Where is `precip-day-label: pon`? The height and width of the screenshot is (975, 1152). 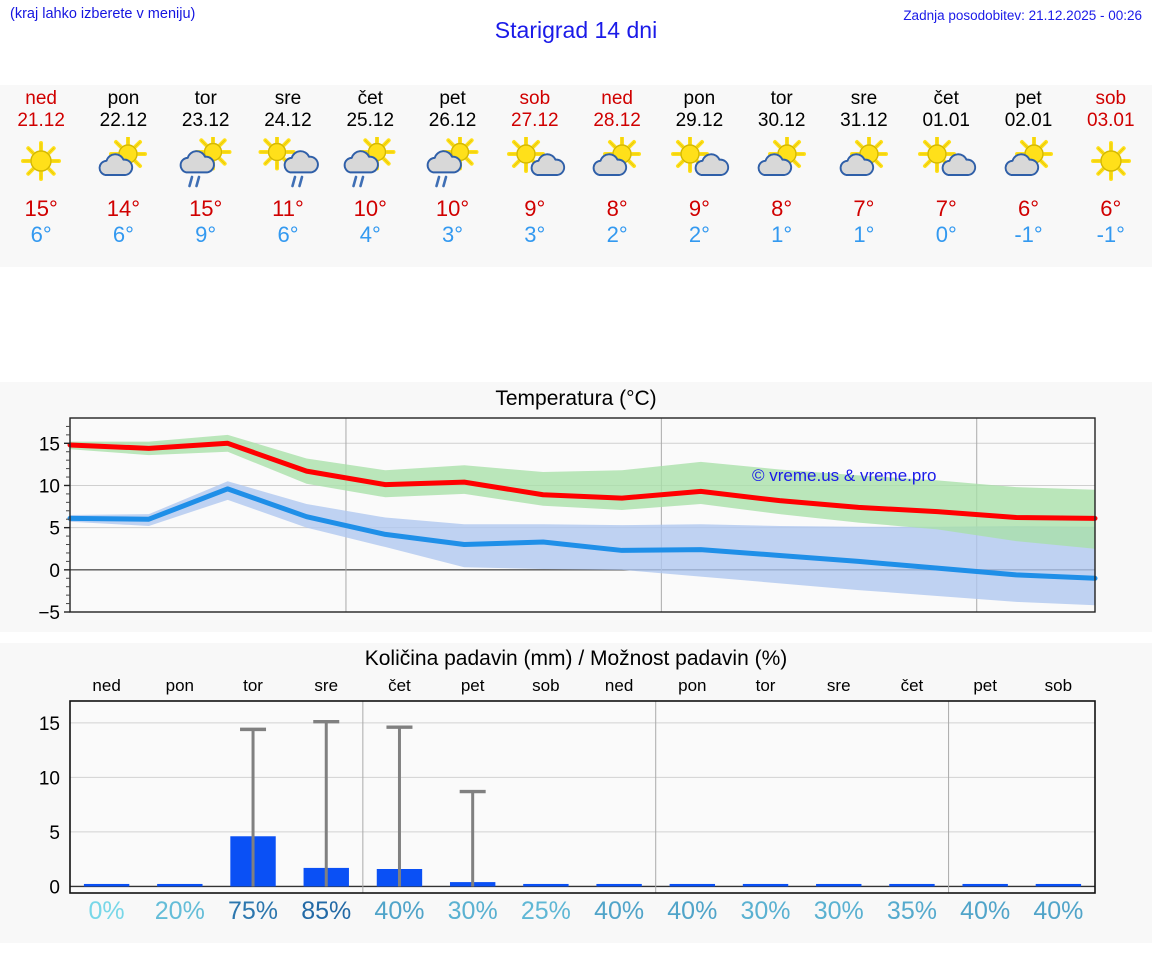 precip-day-label: pon is located at coordinates (692, 685).